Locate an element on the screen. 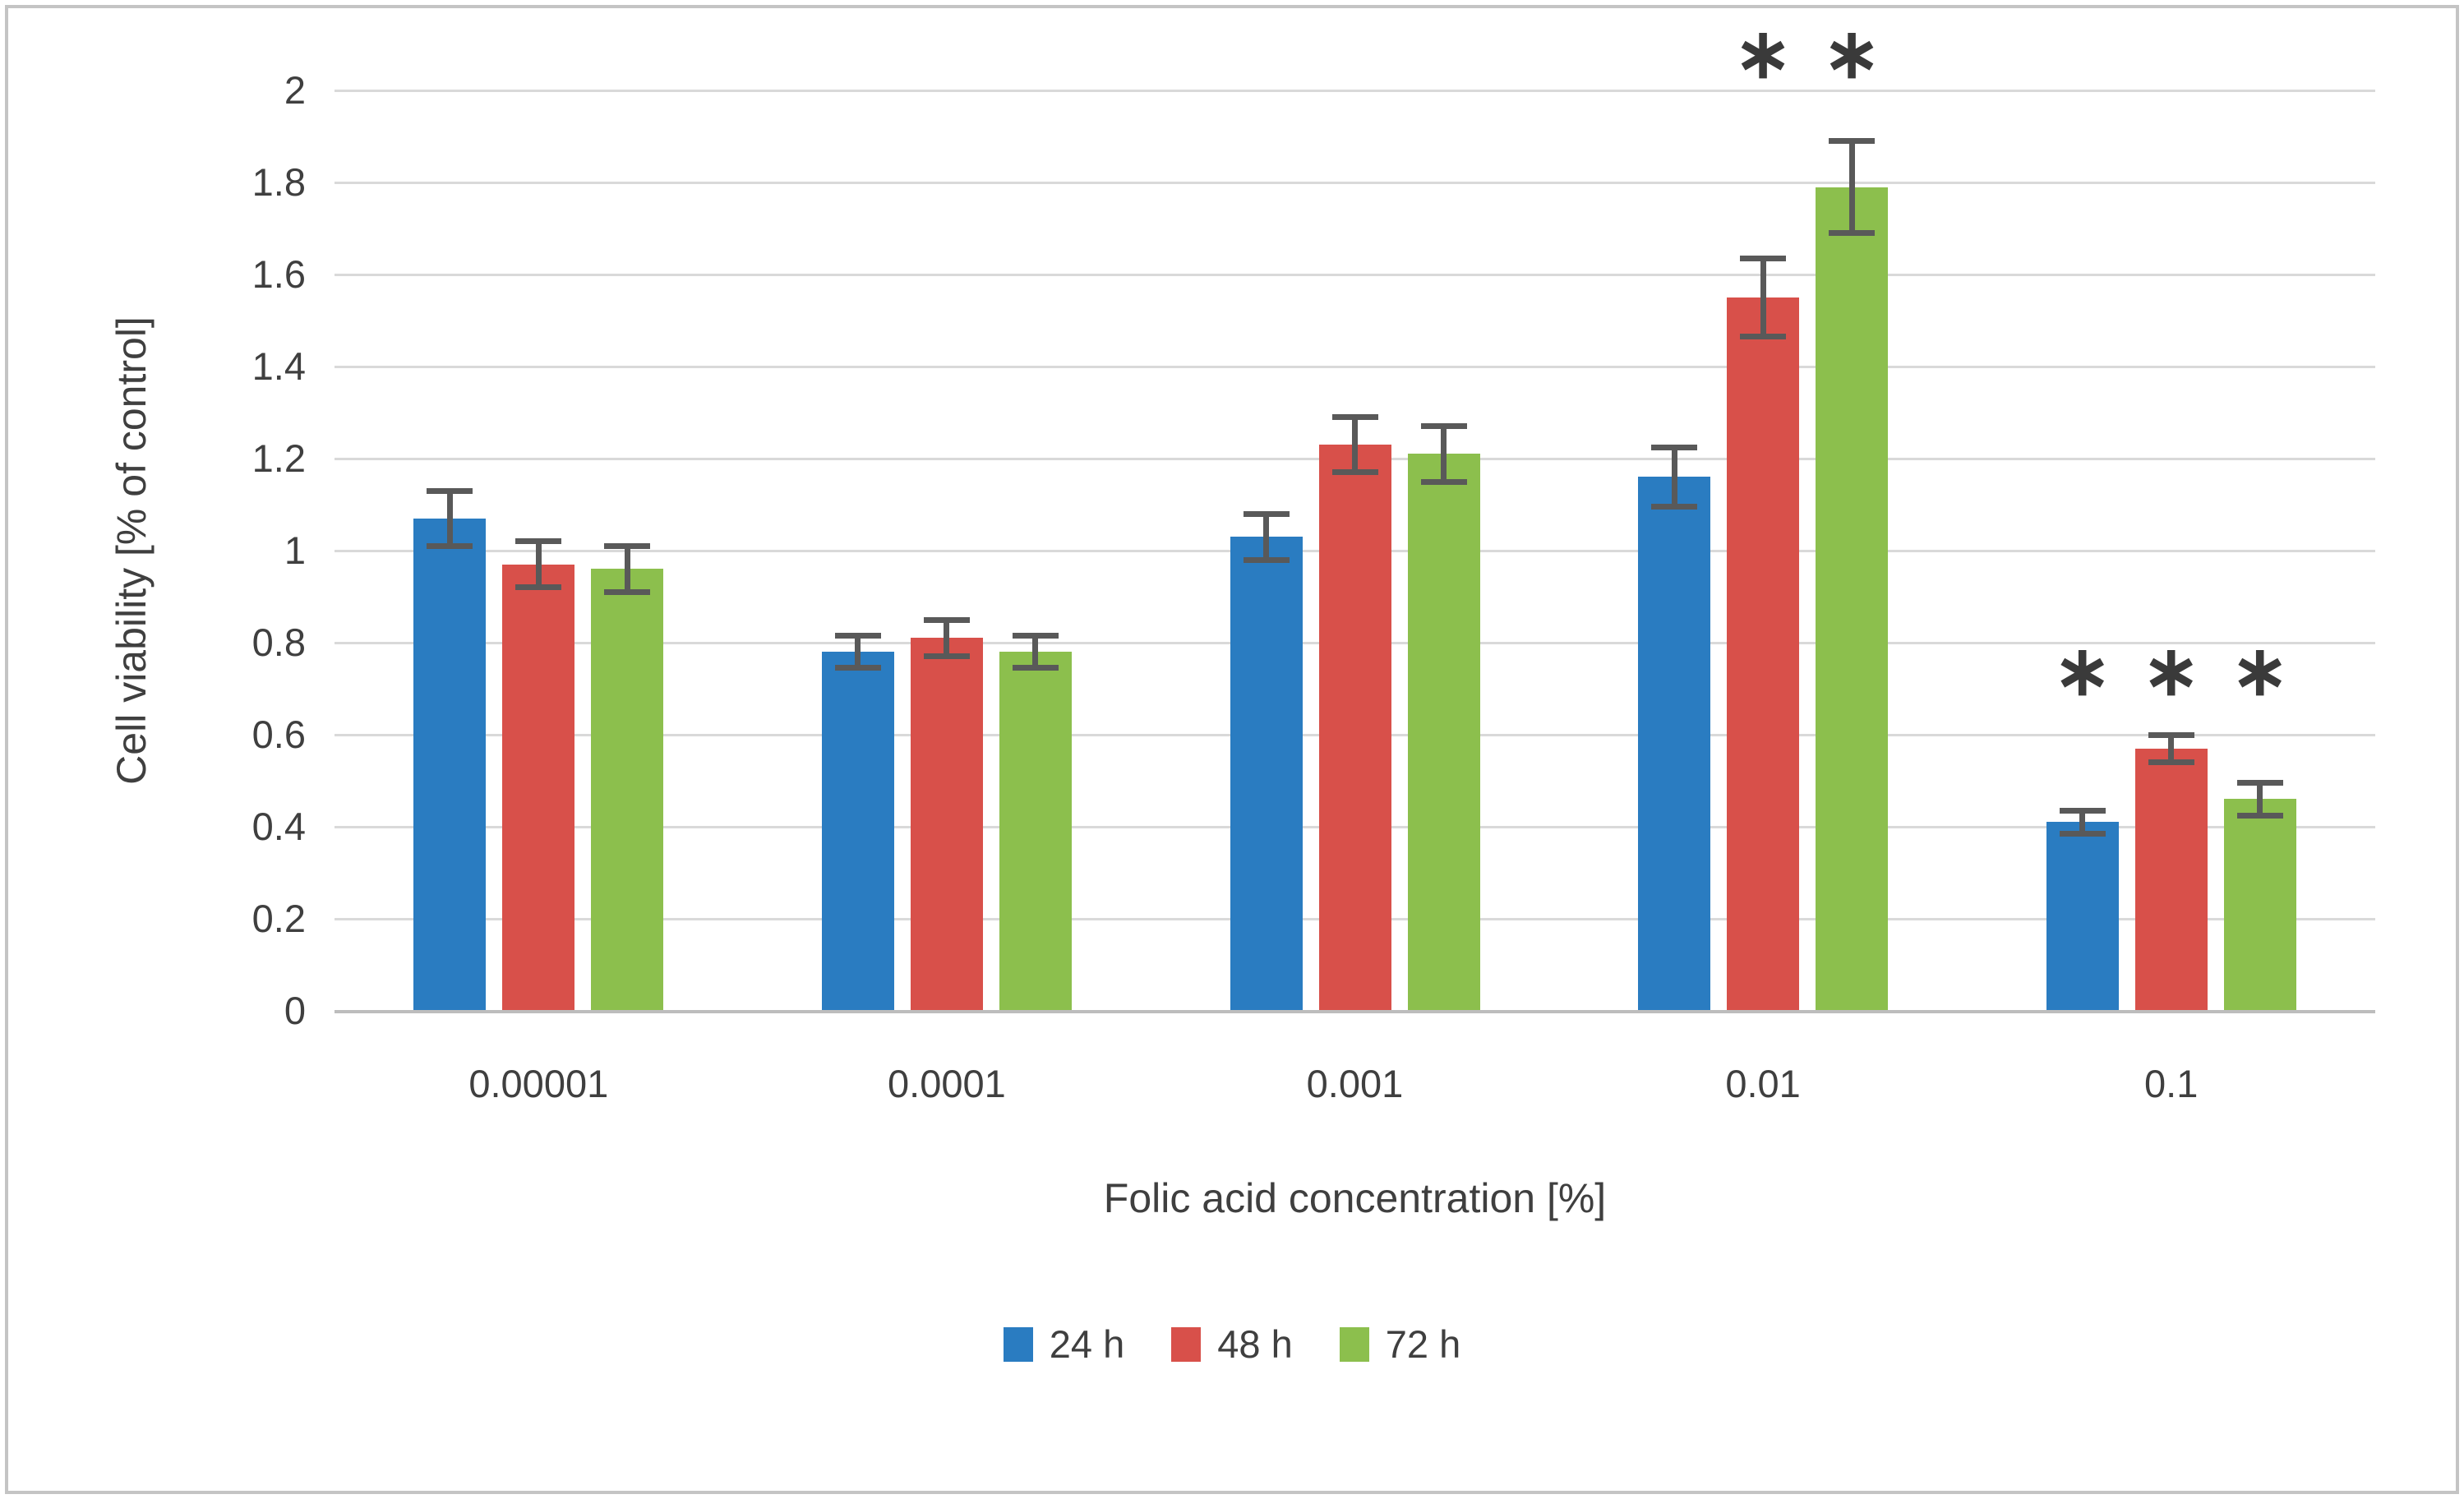 The height and width of the screenshot is (1499, 2464). y-tick-label: 2 is located at coordinates (295, 90).